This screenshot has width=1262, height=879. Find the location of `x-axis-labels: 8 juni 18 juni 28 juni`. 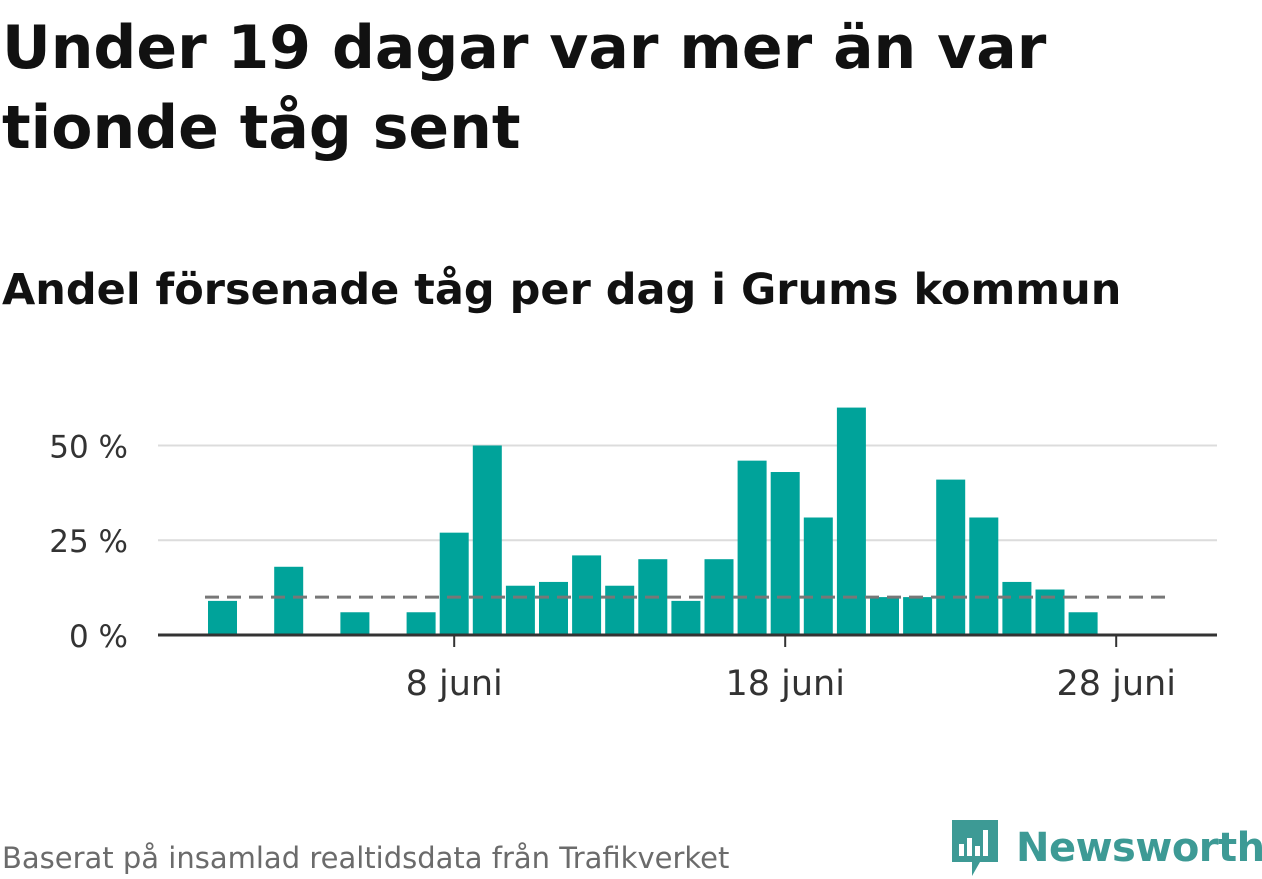

x-axis-labels: 8 juni 18 juni 28 juni is located at coordinates (791, 684).